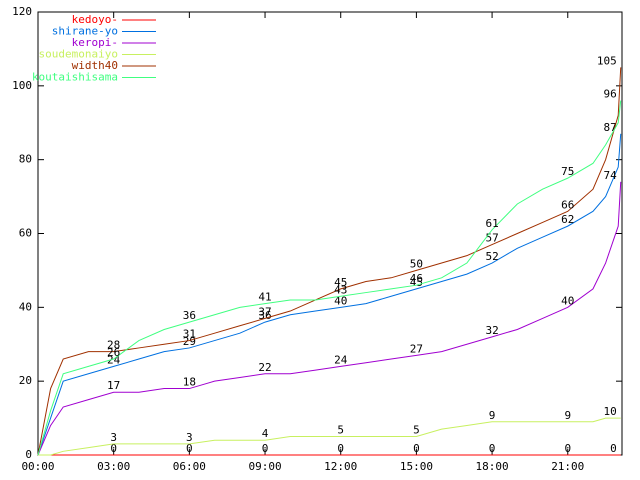  I want to click on legend-label: soudemonaiyo, so click(78, 54).